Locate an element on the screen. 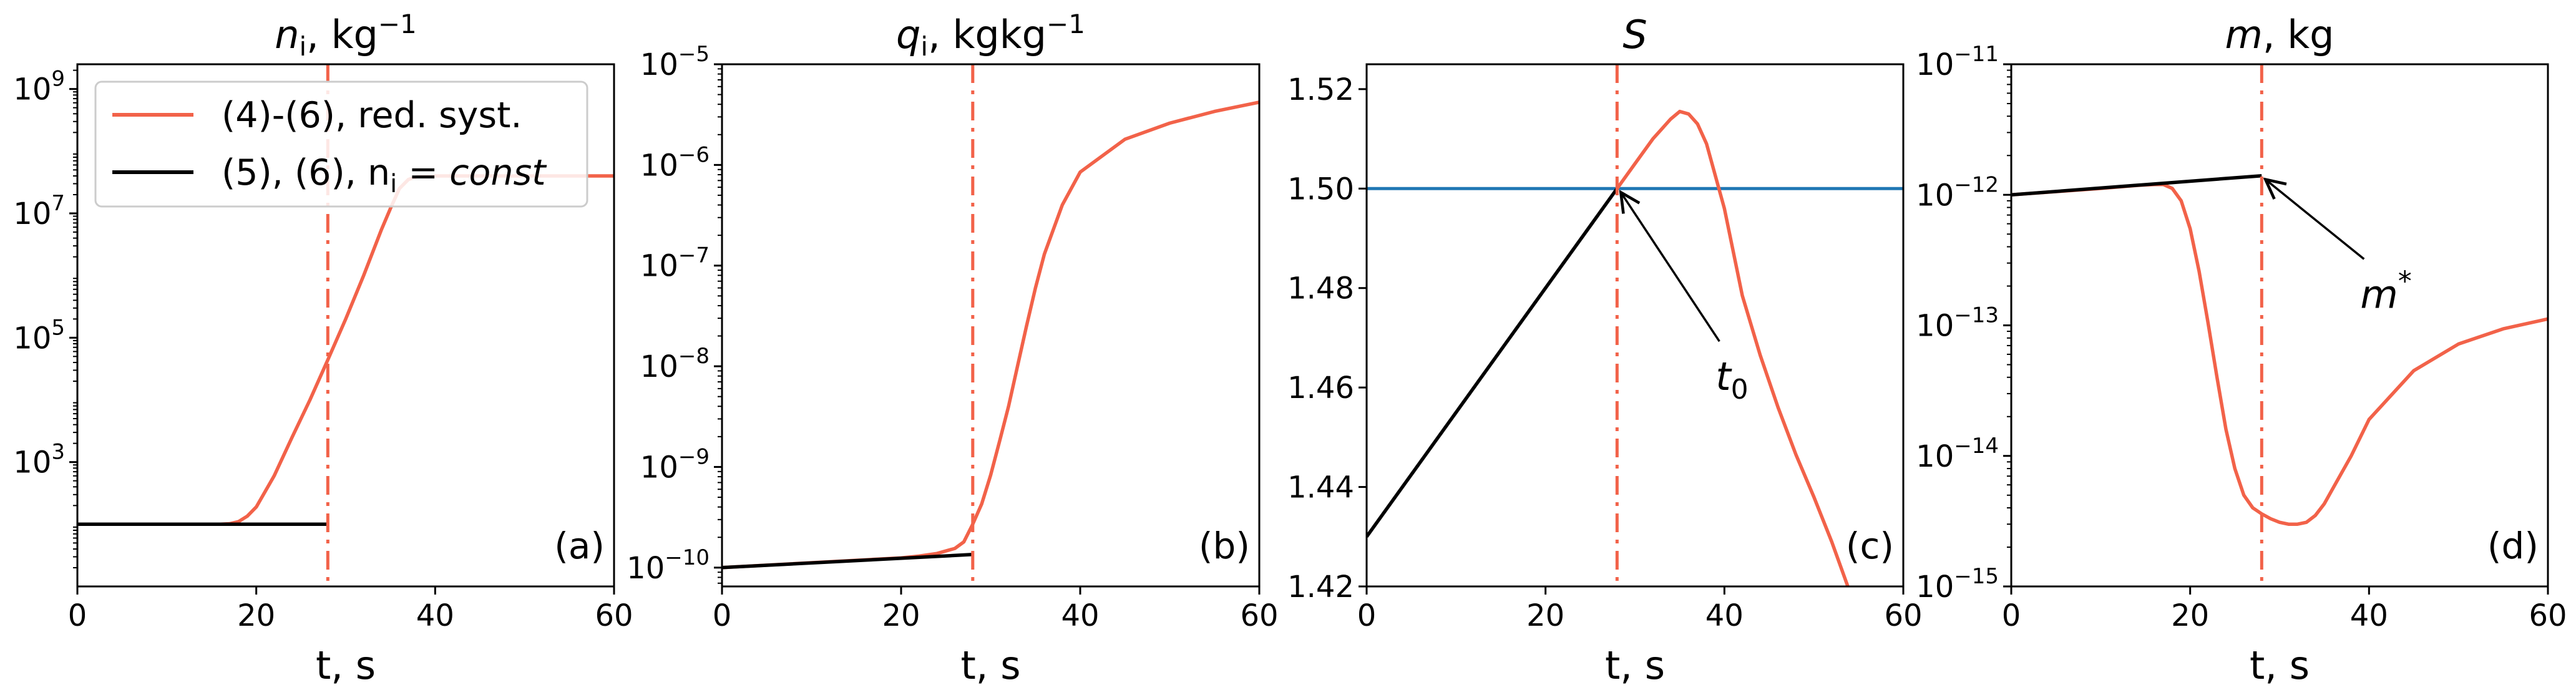  panel-title: m, kg is located at coordinates (2279, 34).